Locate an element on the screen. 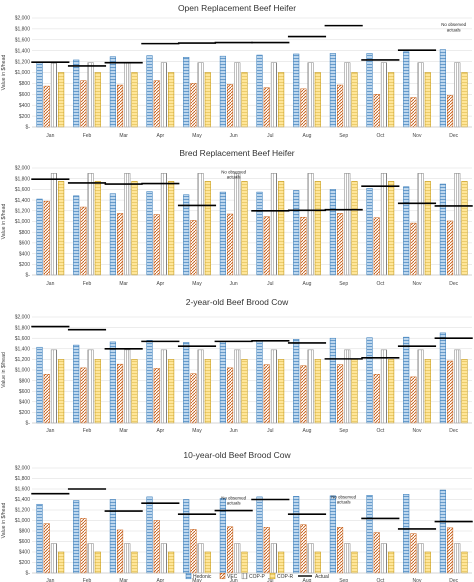 This screenshot has height=582, width=474. legend-swatch-hedonic is located at coordinates (188, 576).